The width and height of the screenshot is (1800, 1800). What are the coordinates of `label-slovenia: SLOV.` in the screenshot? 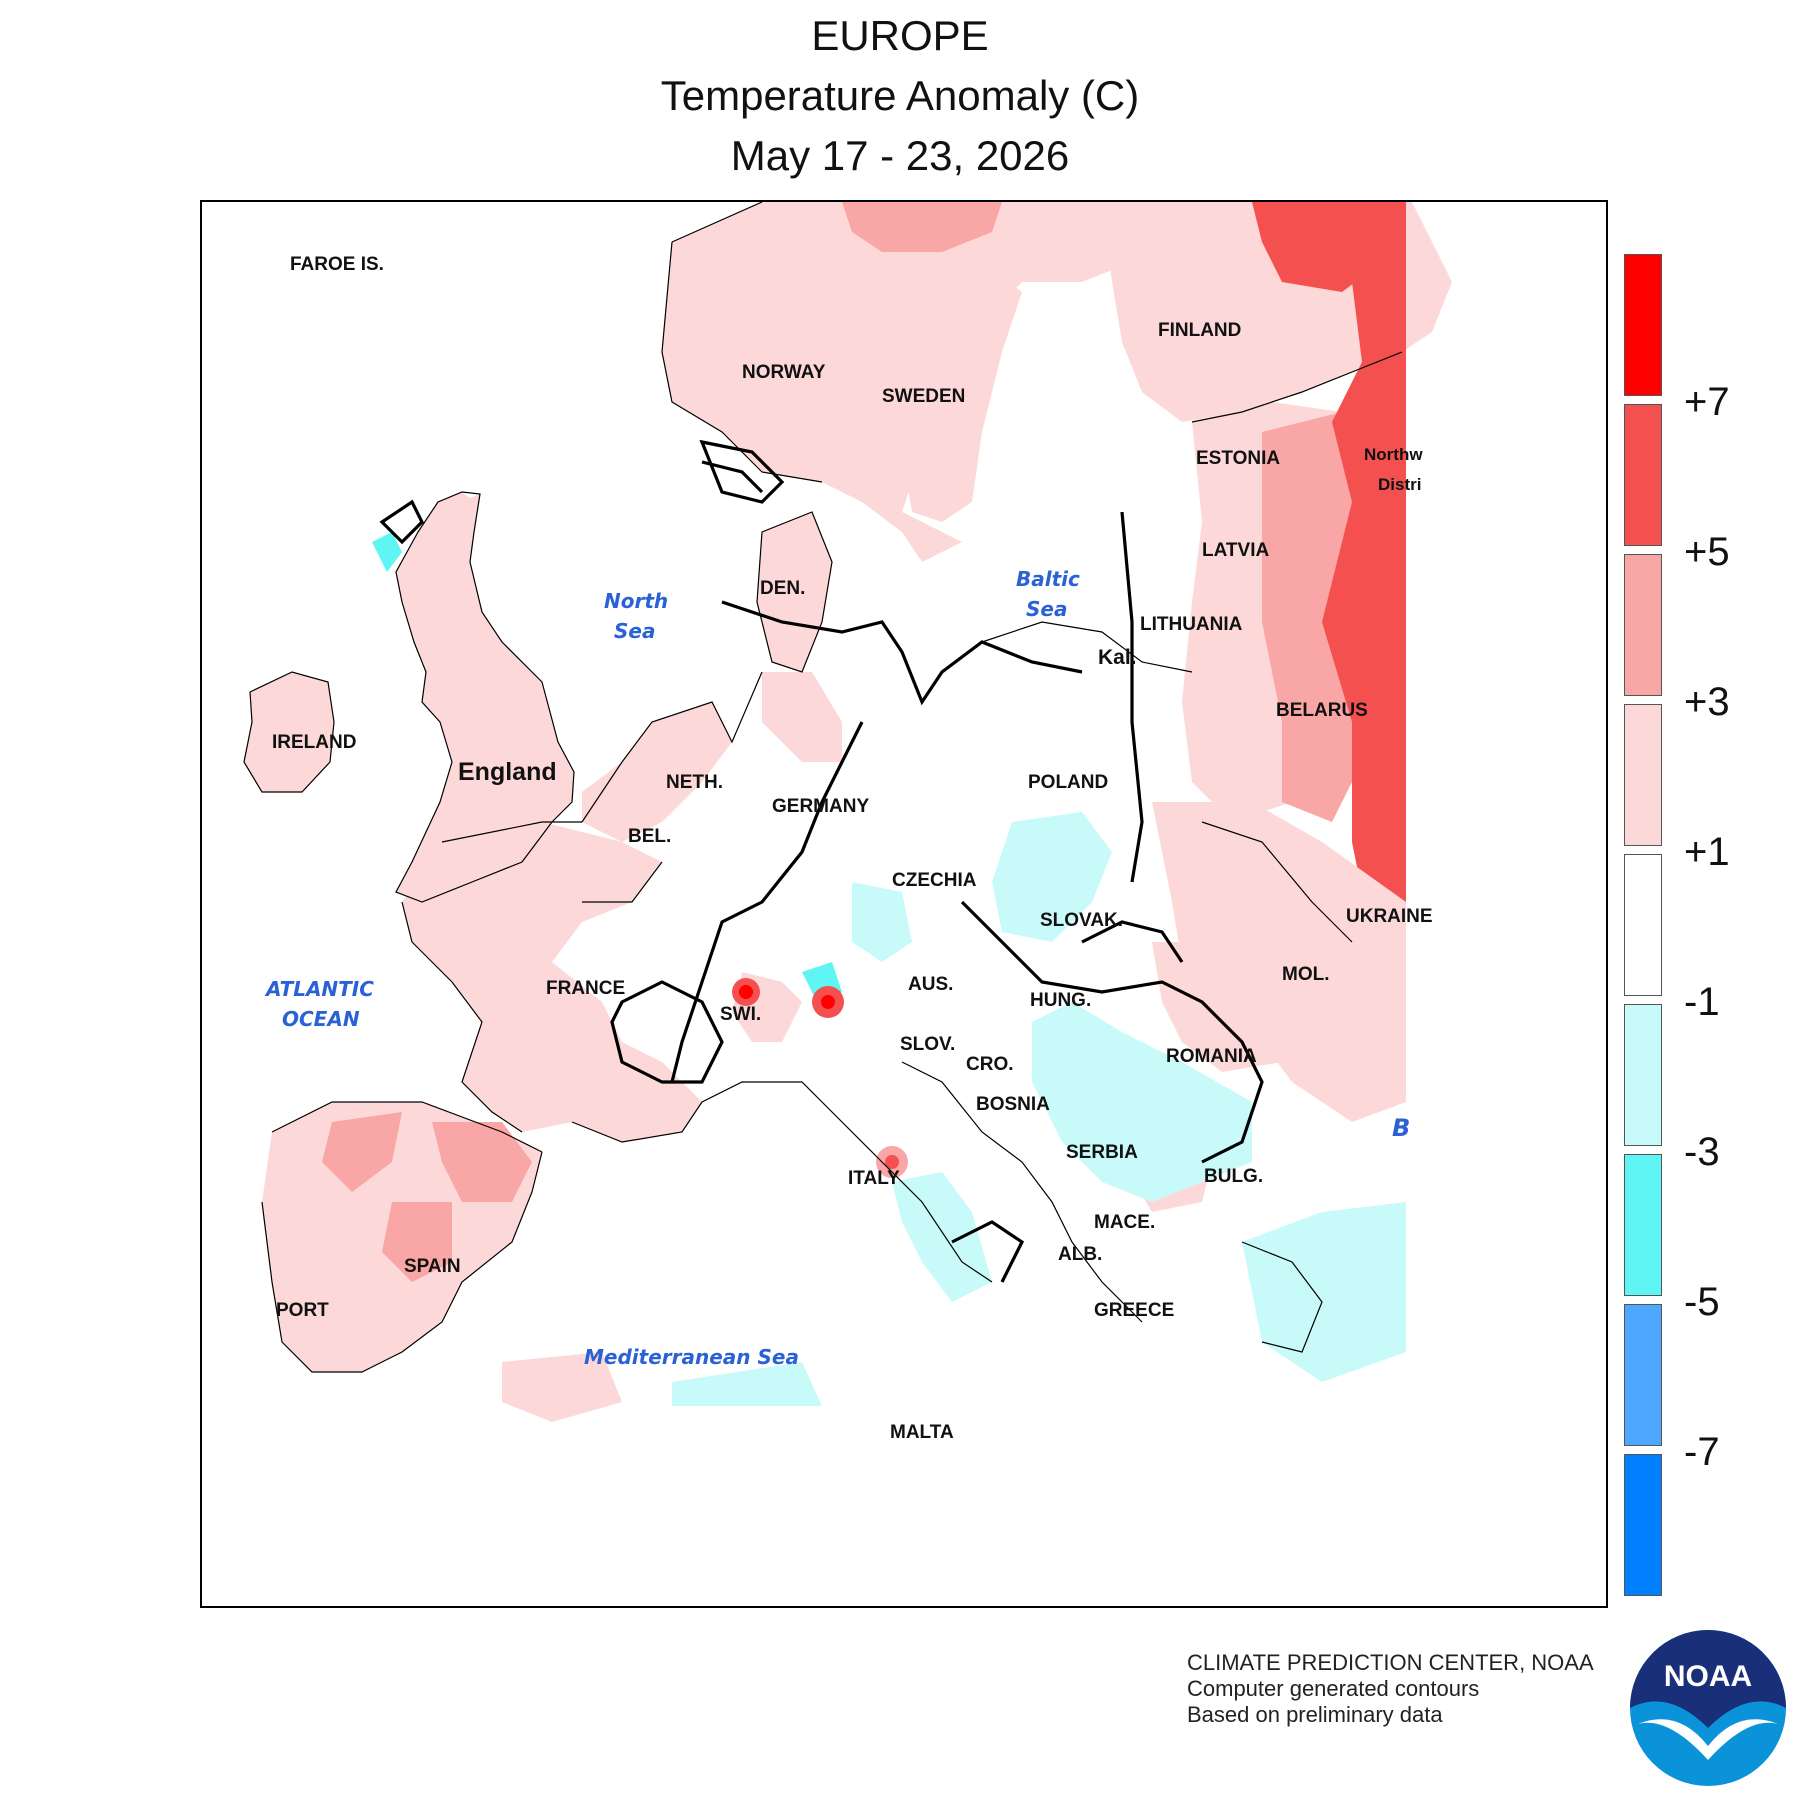 It's located at (927, 1044).